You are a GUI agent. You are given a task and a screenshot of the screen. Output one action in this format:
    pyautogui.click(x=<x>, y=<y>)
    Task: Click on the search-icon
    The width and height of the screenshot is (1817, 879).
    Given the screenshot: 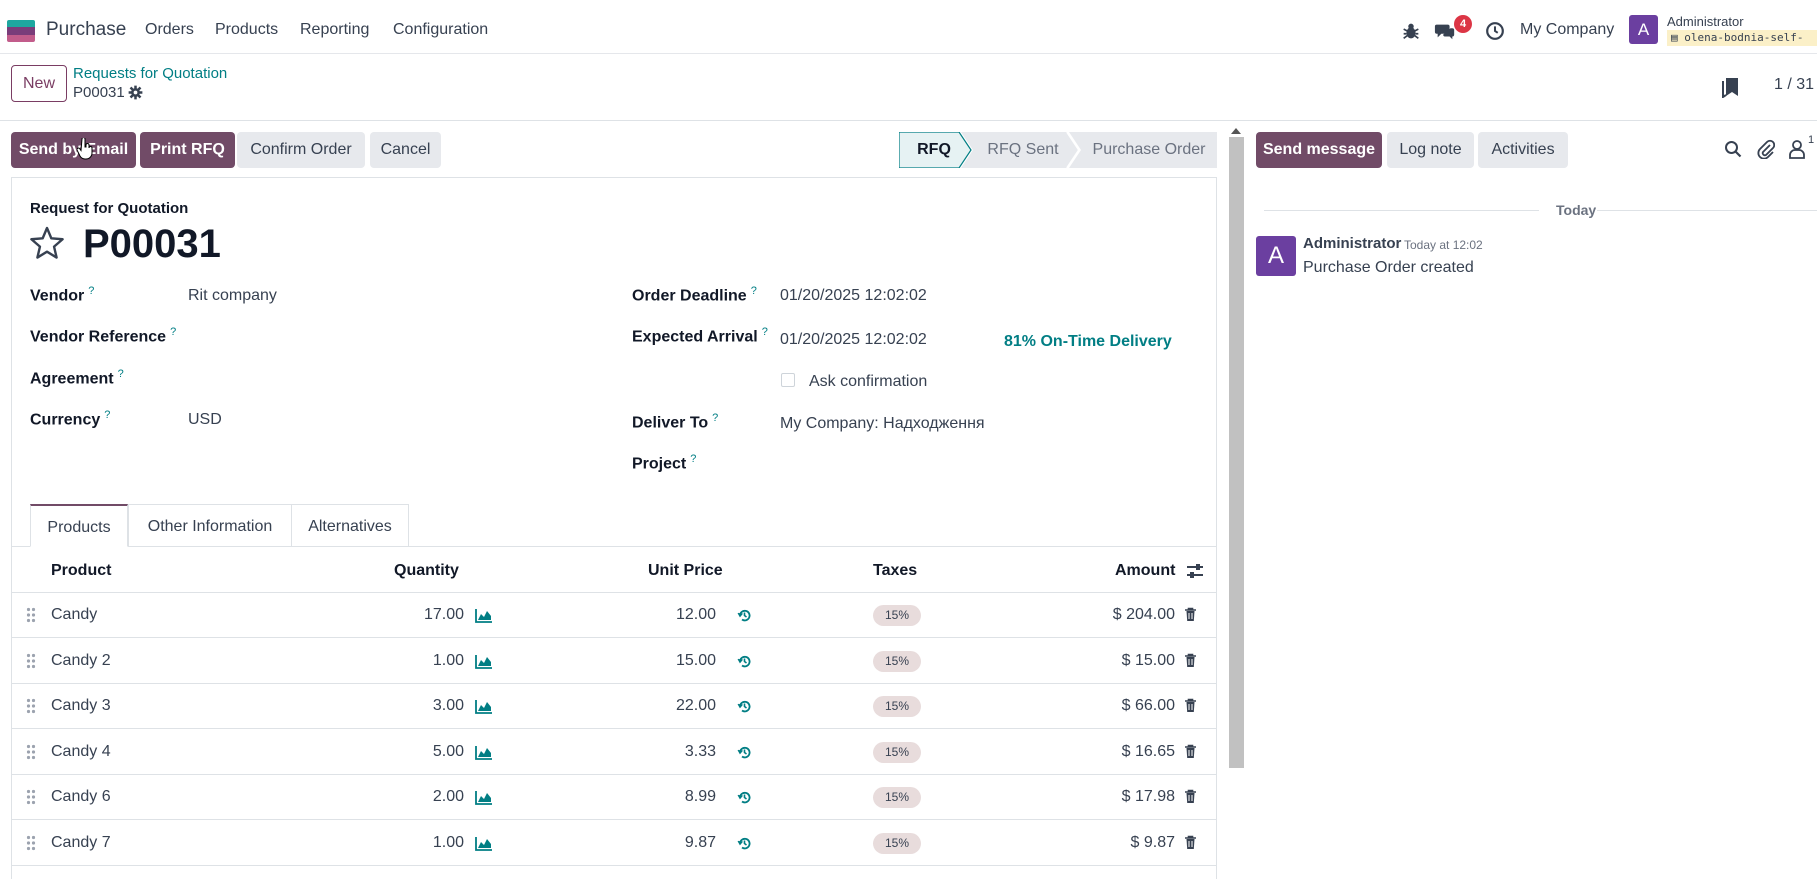 What is the action you would take?
    pyautogui.click(x=1733, y=149)
    